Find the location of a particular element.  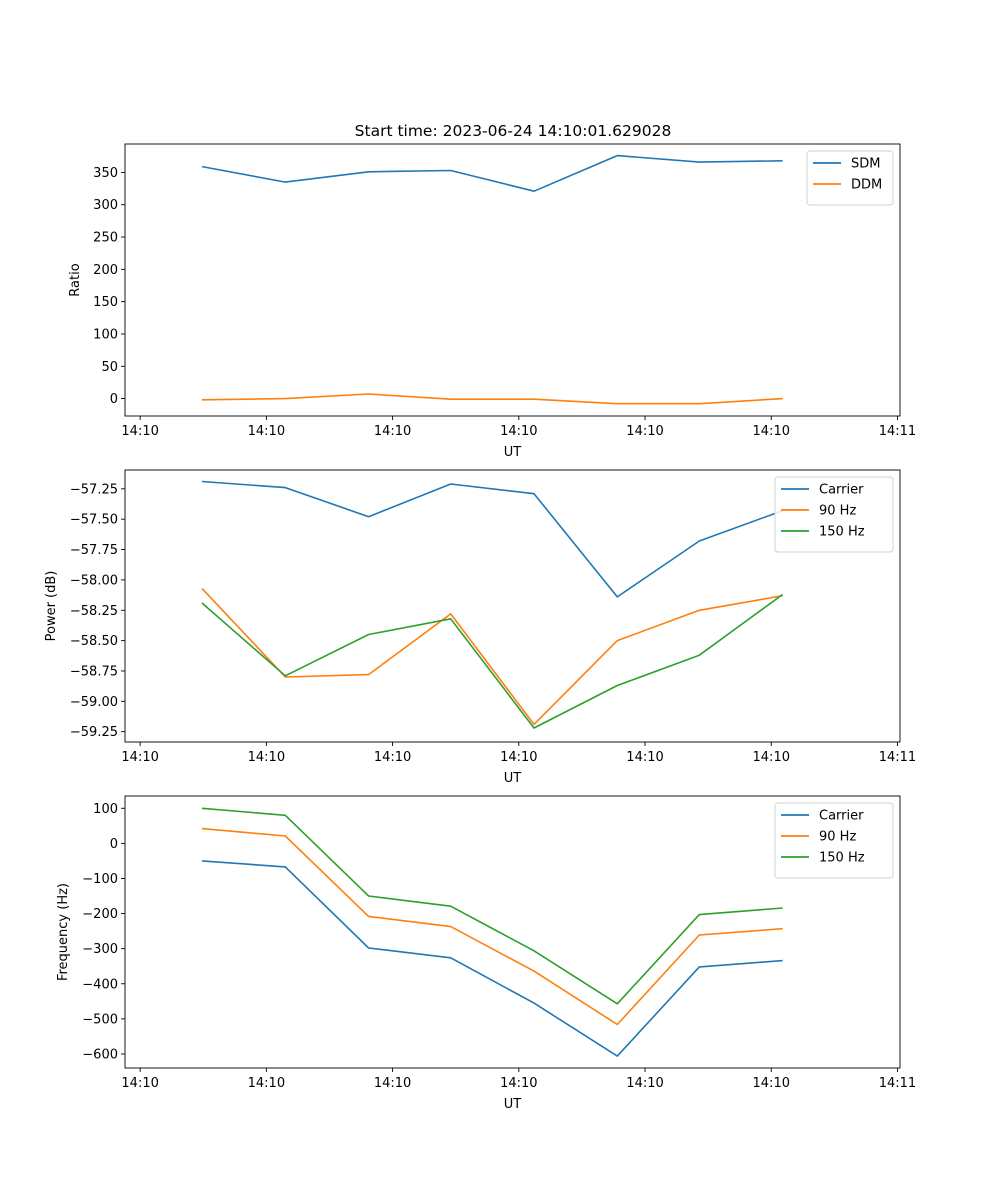

y-axis-label: Ratio is located at coordinates (75, 279).